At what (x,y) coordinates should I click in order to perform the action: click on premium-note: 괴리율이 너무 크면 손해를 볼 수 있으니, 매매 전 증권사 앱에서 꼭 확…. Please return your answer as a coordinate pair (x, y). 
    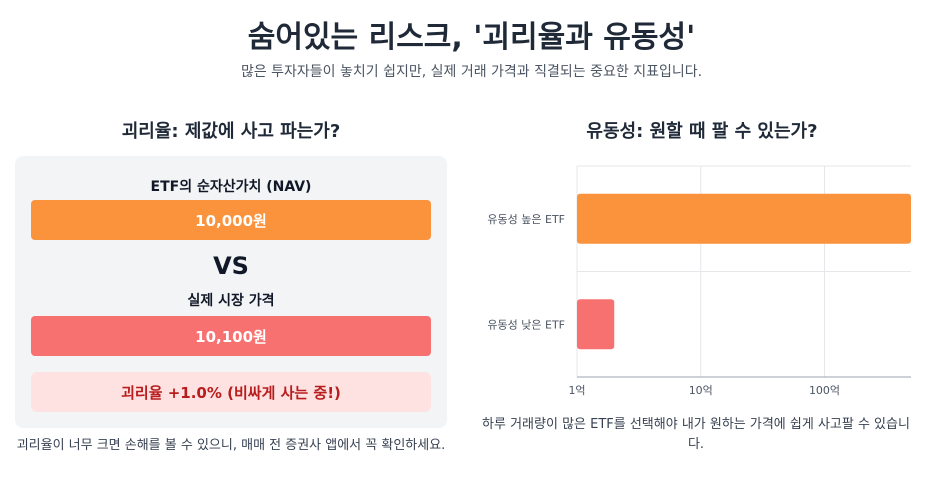
    Looking at the image, I should click on (231, 445).